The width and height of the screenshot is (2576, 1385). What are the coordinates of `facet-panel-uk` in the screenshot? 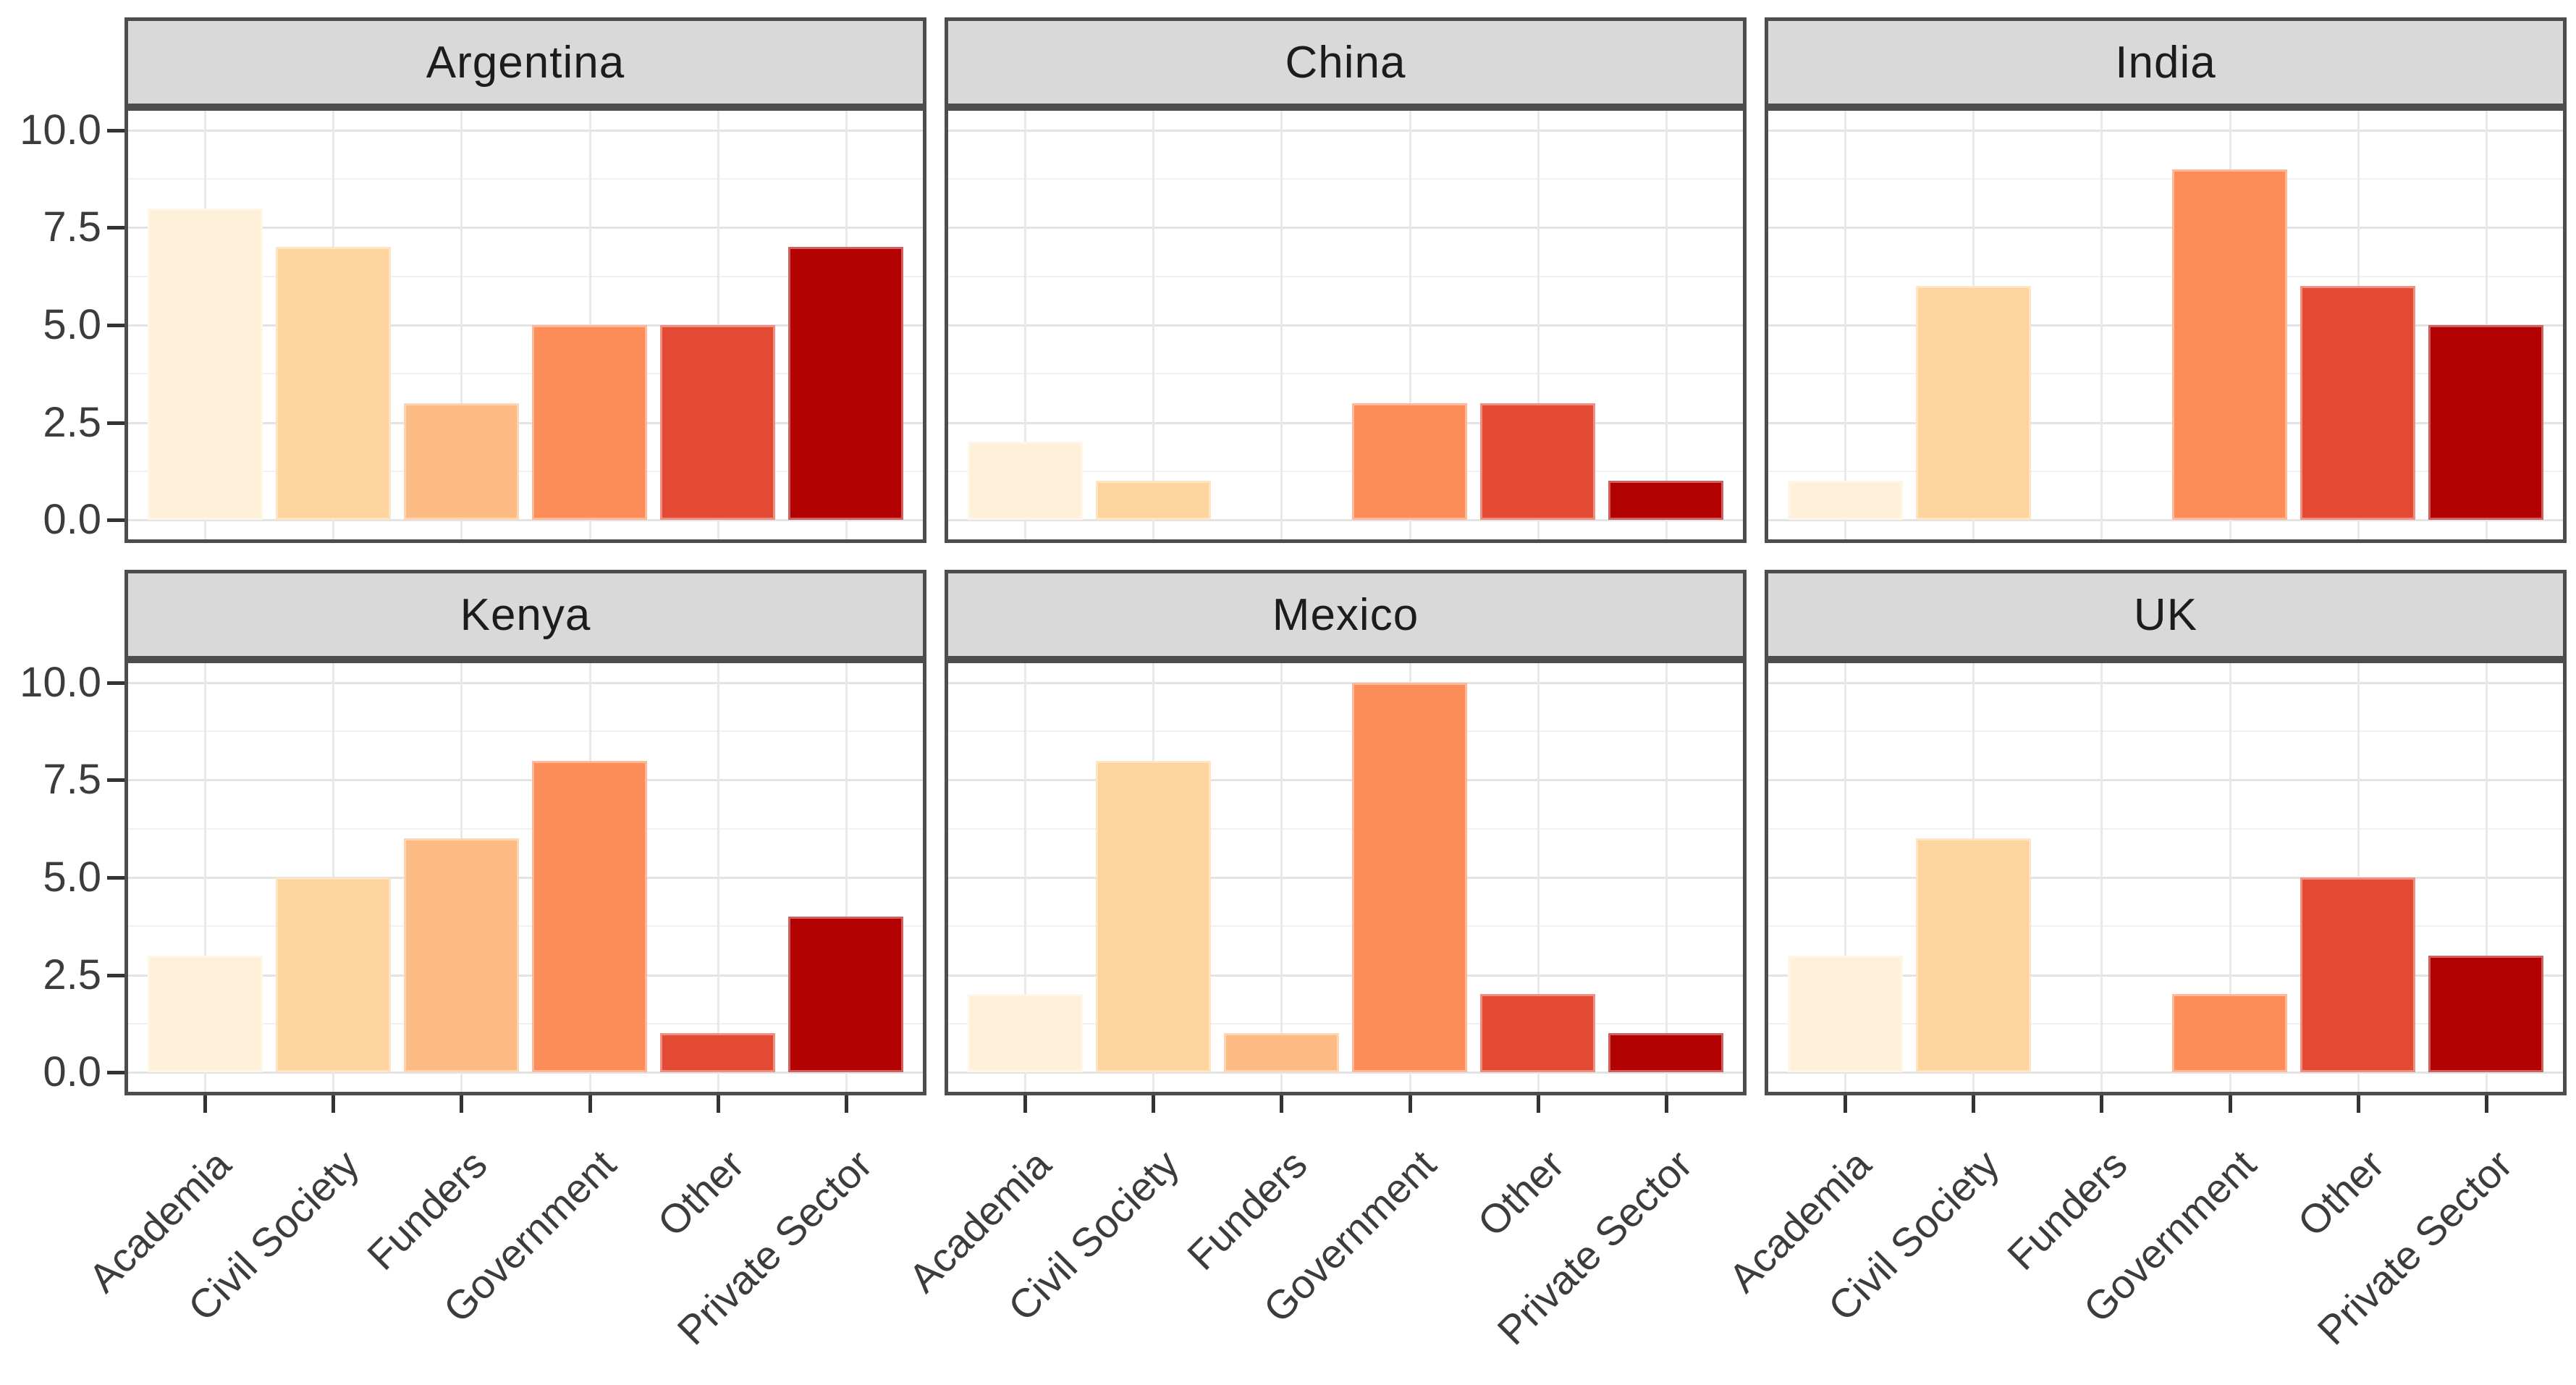 It's located at (2166, 878).